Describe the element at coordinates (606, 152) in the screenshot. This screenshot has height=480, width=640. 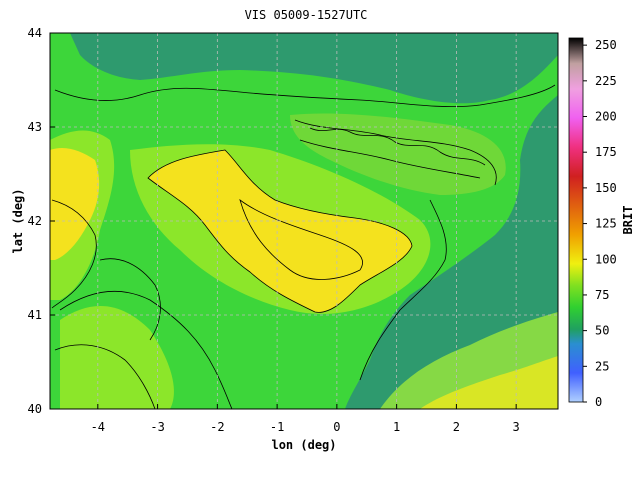
I see `colorbar-tick-label: 175` at that location.